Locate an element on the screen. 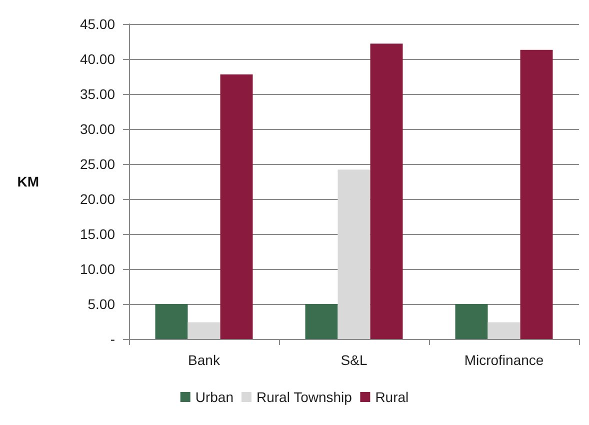 This screenshot has width=589, height=425. x-tick-label: Microfinance is located at coordinates (504, 360).